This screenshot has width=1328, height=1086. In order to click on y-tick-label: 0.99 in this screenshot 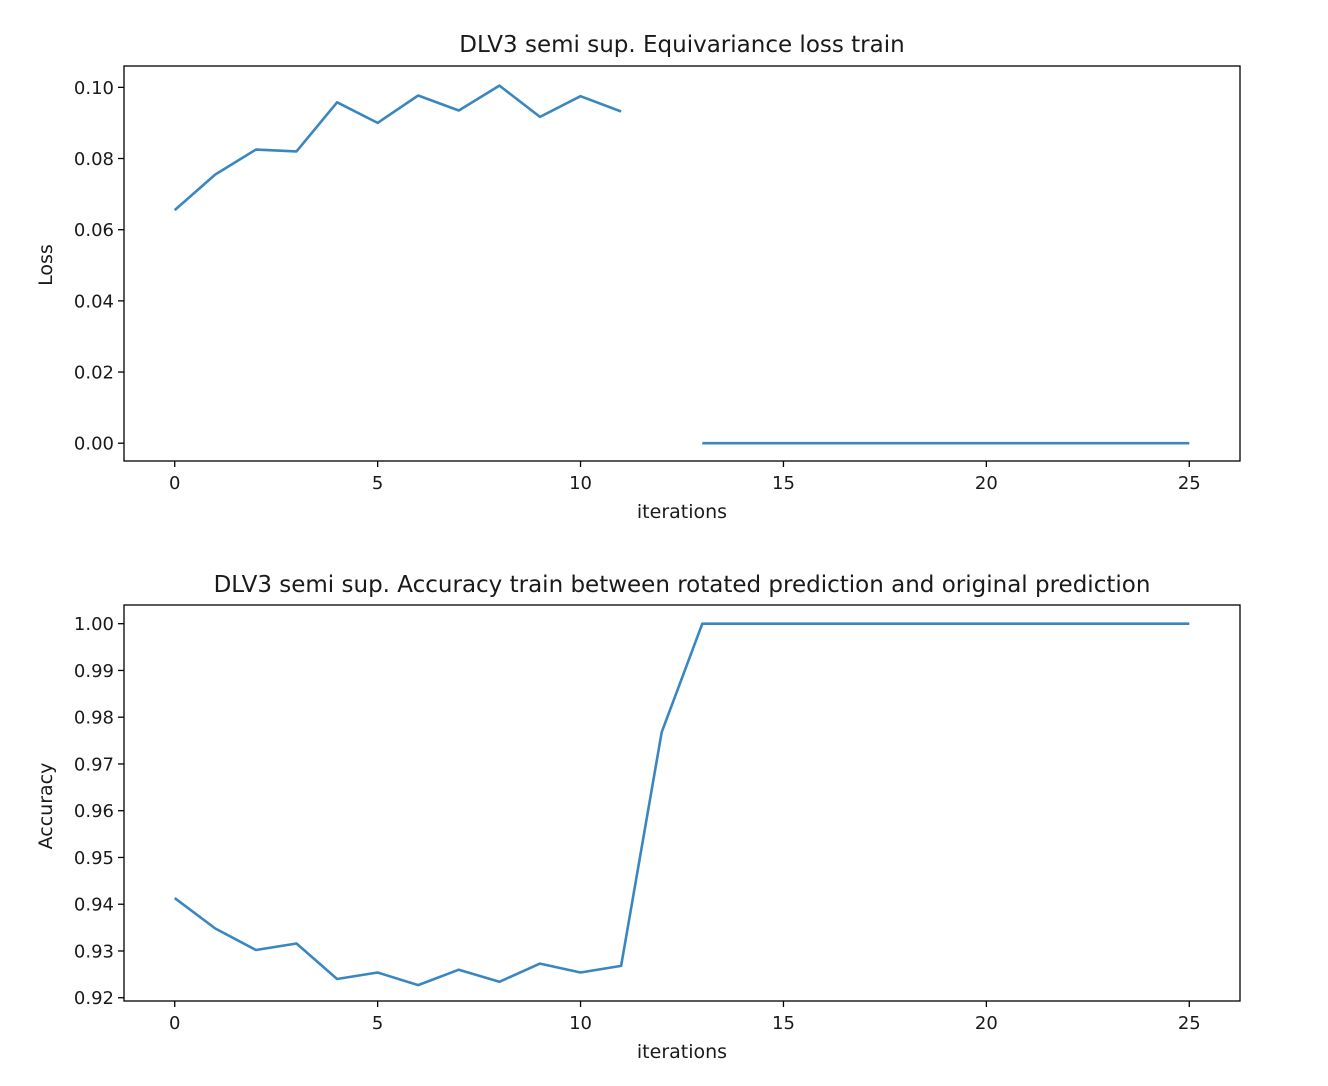, I will do `click(94, 671)`.